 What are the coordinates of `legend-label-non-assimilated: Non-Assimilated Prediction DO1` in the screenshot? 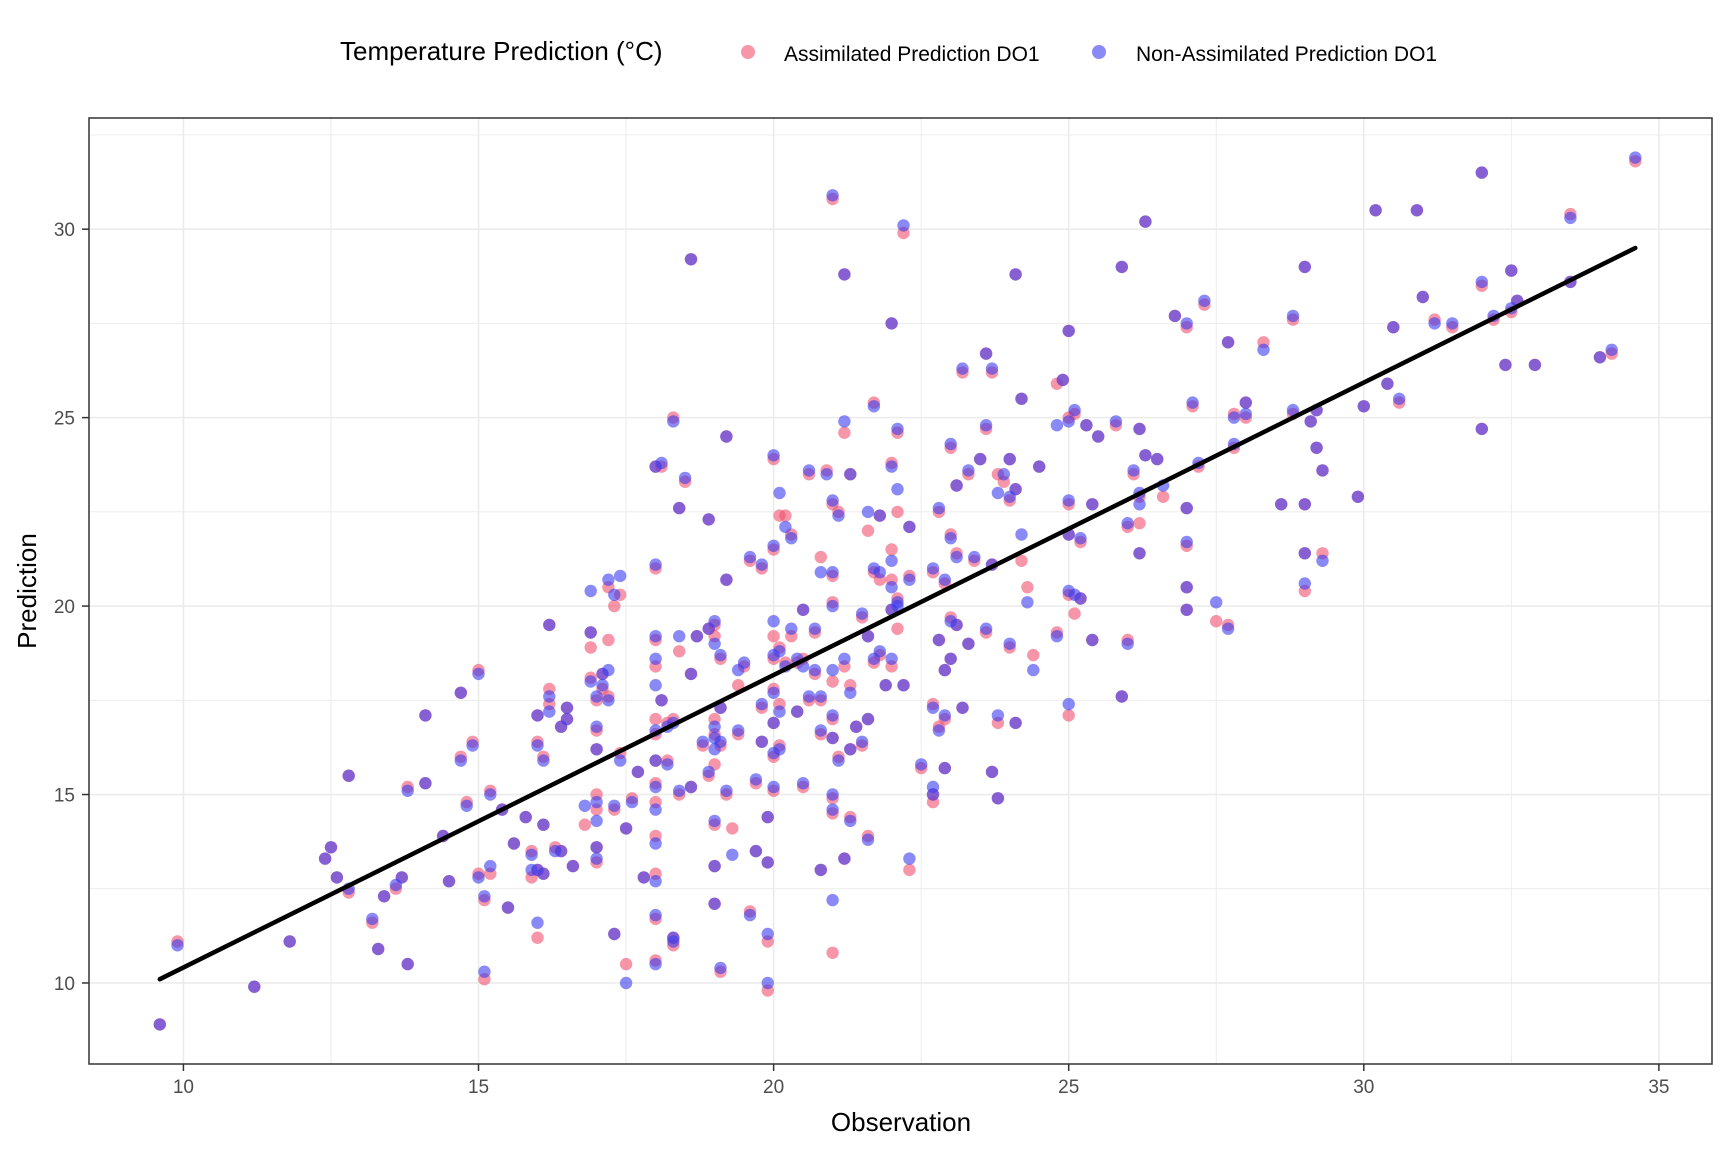 It's located at (1286, 54).